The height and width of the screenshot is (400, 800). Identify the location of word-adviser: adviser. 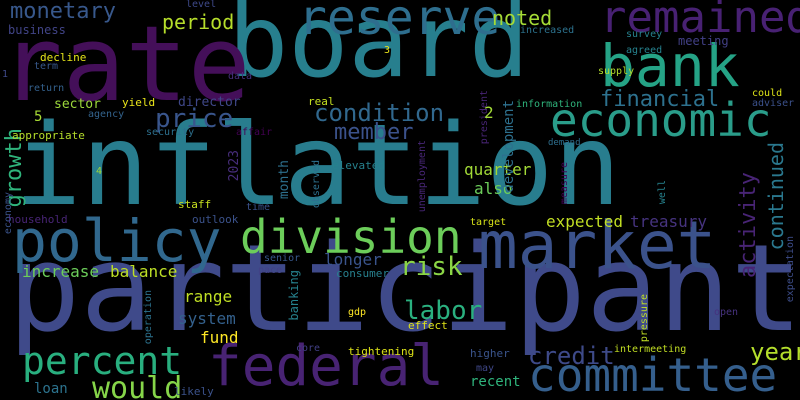
(773, 103).